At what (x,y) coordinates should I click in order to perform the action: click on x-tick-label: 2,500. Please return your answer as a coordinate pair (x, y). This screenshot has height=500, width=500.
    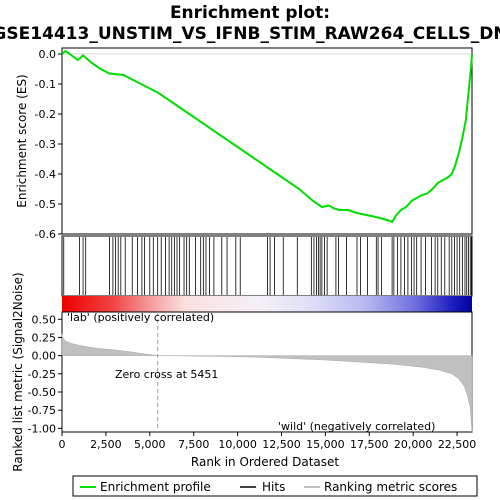
    Looking at the image, I should click on (106, 444).